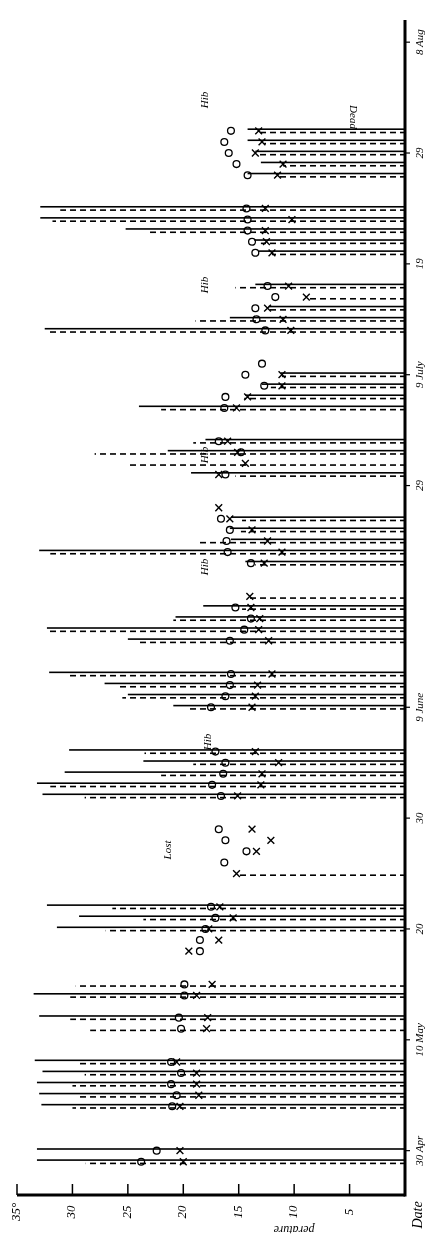 The width and height of the screenshot is (431, 1237). Describe the element at coordinates (126, 1212) in the screenshot. I see `x-tick-label: 25` at that location.